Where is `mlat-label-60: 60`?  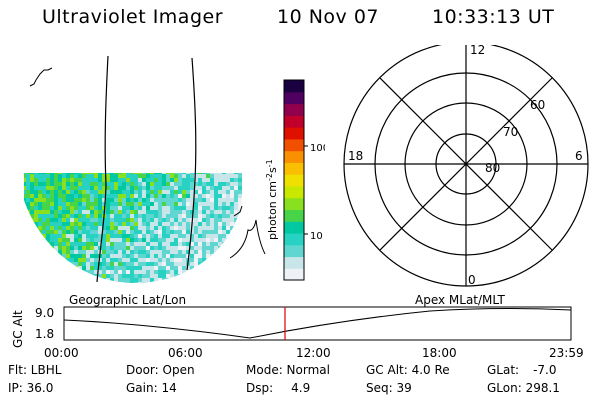
mlat-label-60: 60 is located at coordinates (537, 105).